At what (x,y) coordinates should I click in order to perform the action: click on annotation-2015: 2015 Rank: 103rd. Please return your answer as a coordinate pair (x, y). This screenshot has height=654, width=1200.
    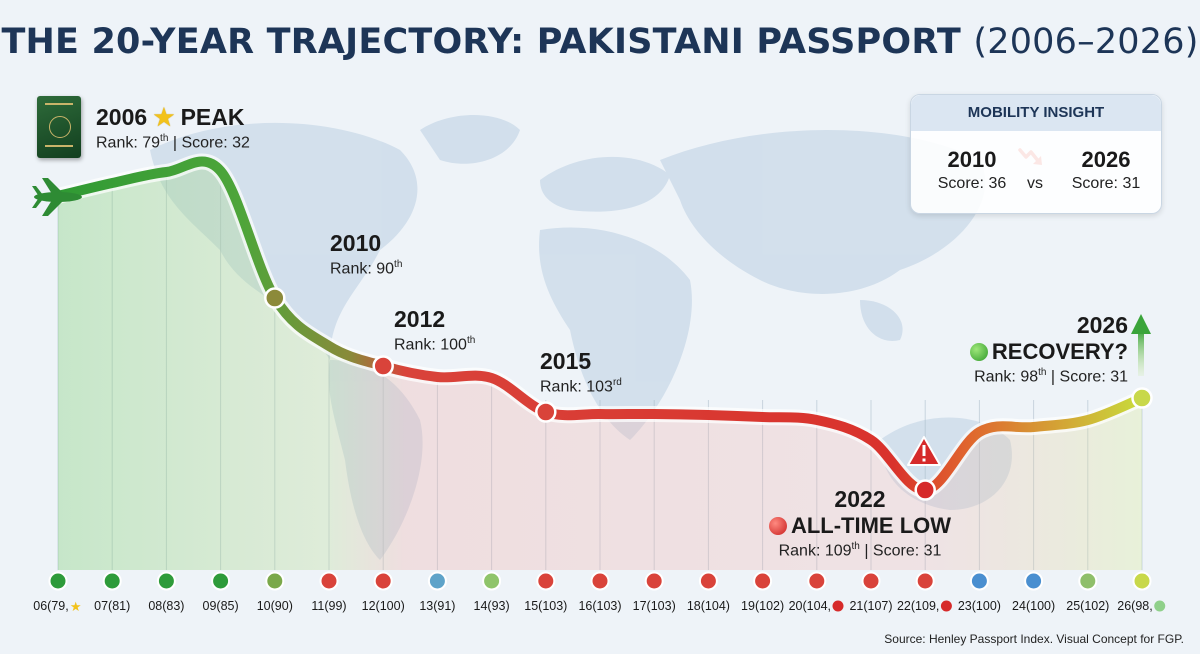
    Looking at the image, I should click on (581, 372).